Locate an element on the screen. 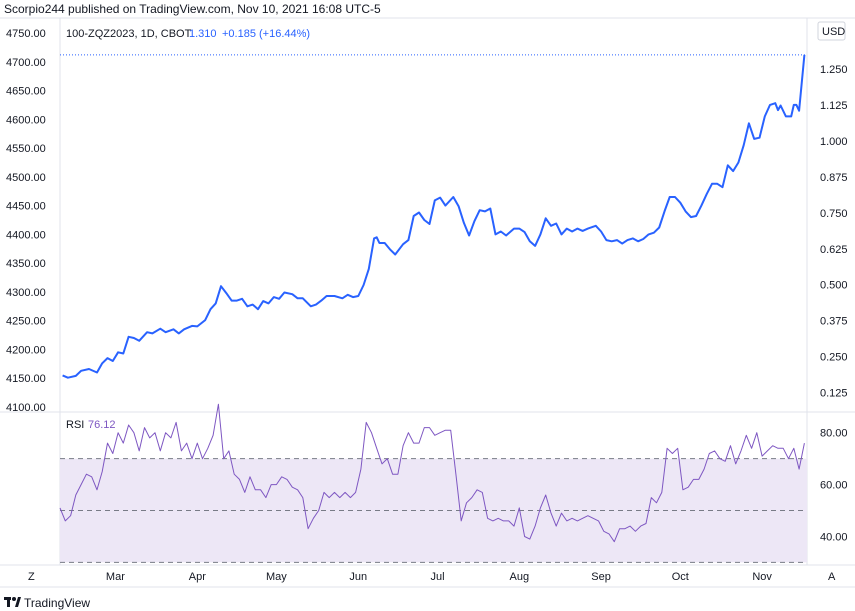 The height and width of the screenshot is (611, 855). legend-last-price: 1.310 is located at coordinates (203, 34).